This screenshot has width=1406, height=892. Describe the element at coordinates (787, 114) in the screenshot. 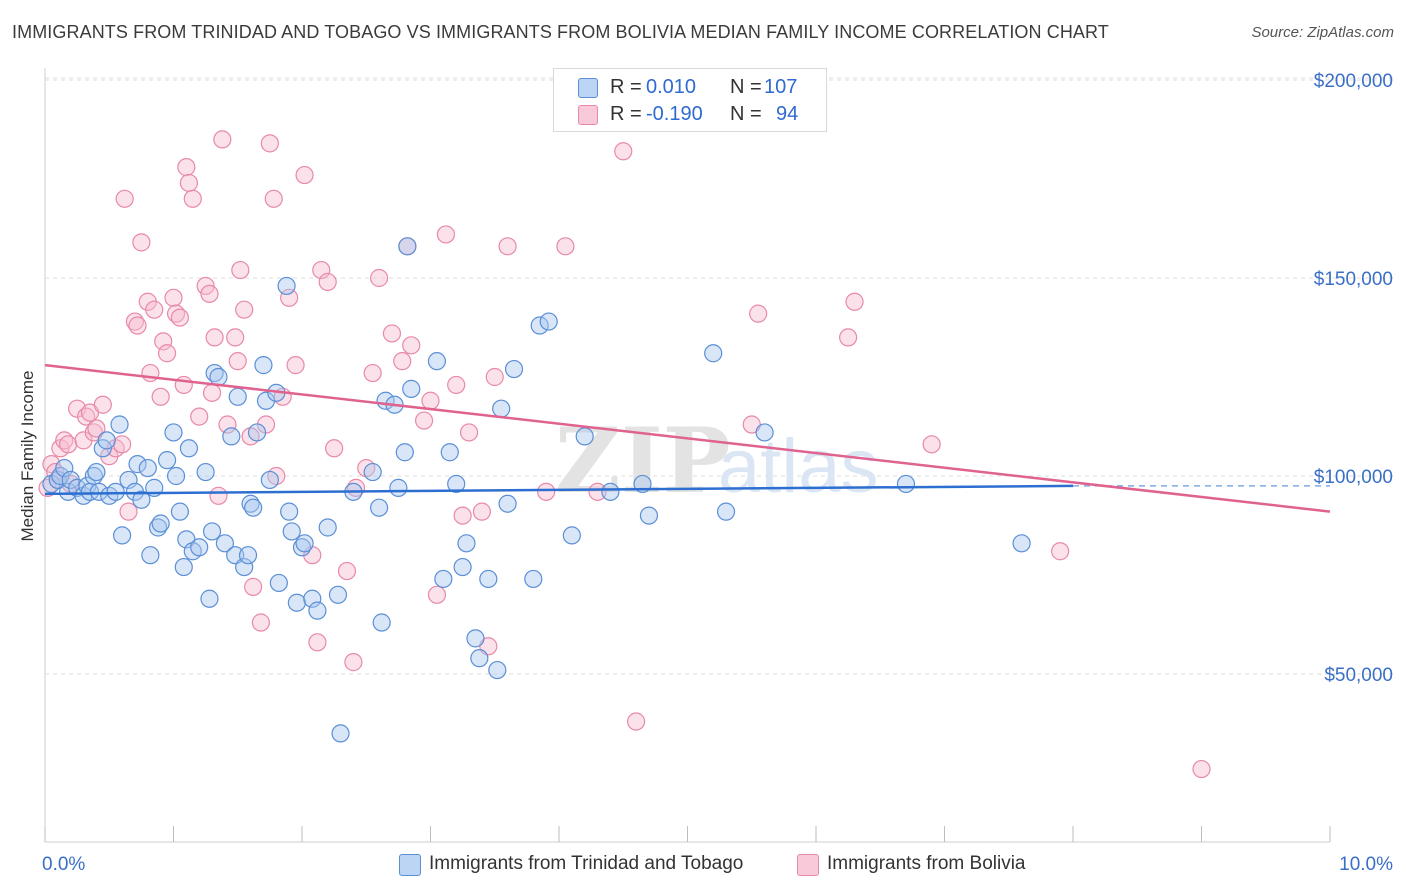

I see `legend-n-value: 94` at that location.